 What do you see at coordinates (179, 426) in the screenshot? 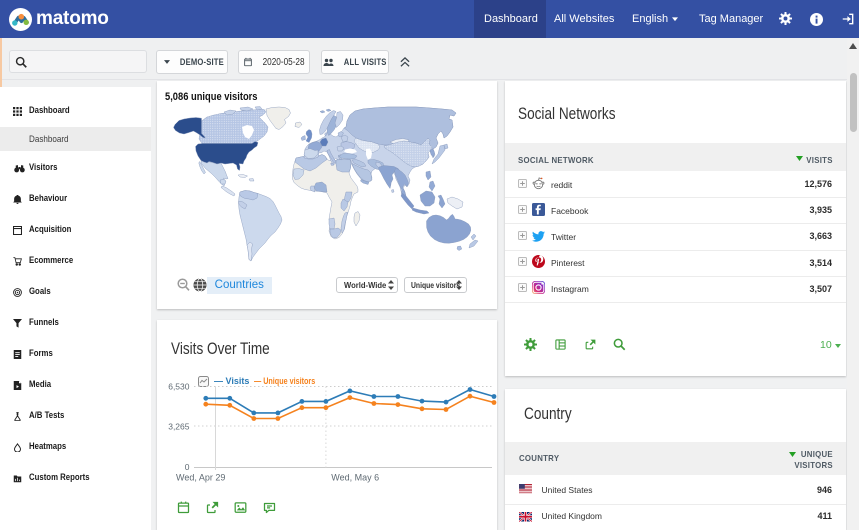
I see `svg-text: 3,265` at bounding box center [179, 426].